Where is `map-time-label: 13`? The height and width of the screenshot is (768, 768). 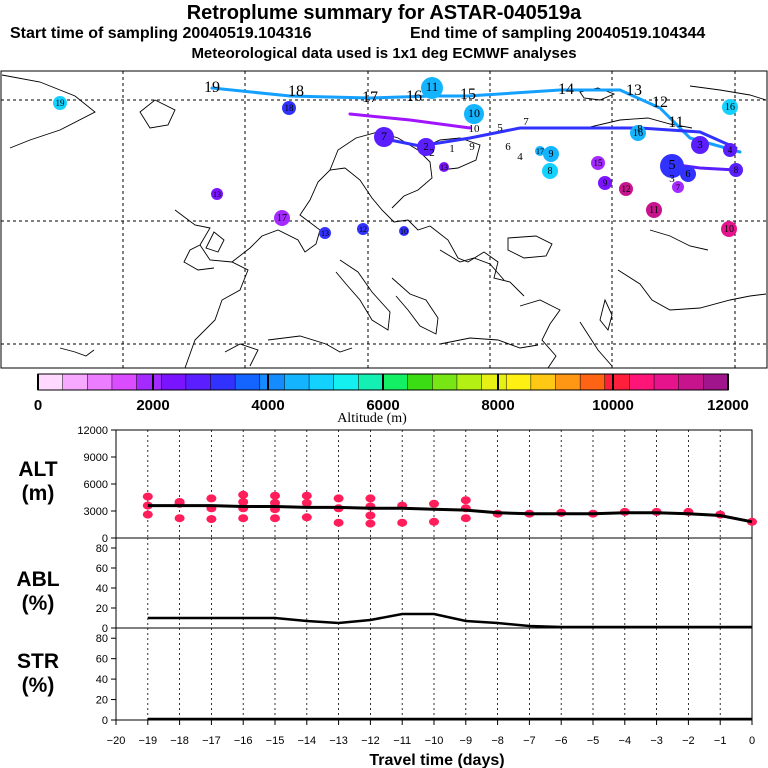
map-time-label: 13 is located at coordinates (634, 90).